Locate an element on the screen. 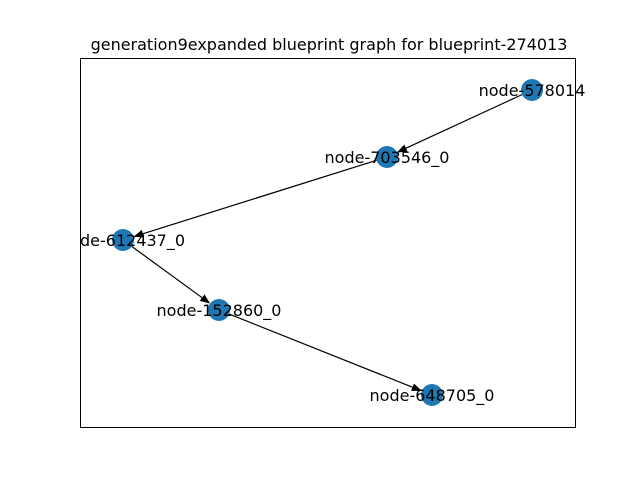 The width and height of the screenshot is (640, 480). edge-n3-n4 is located at coordinates (171, 274).